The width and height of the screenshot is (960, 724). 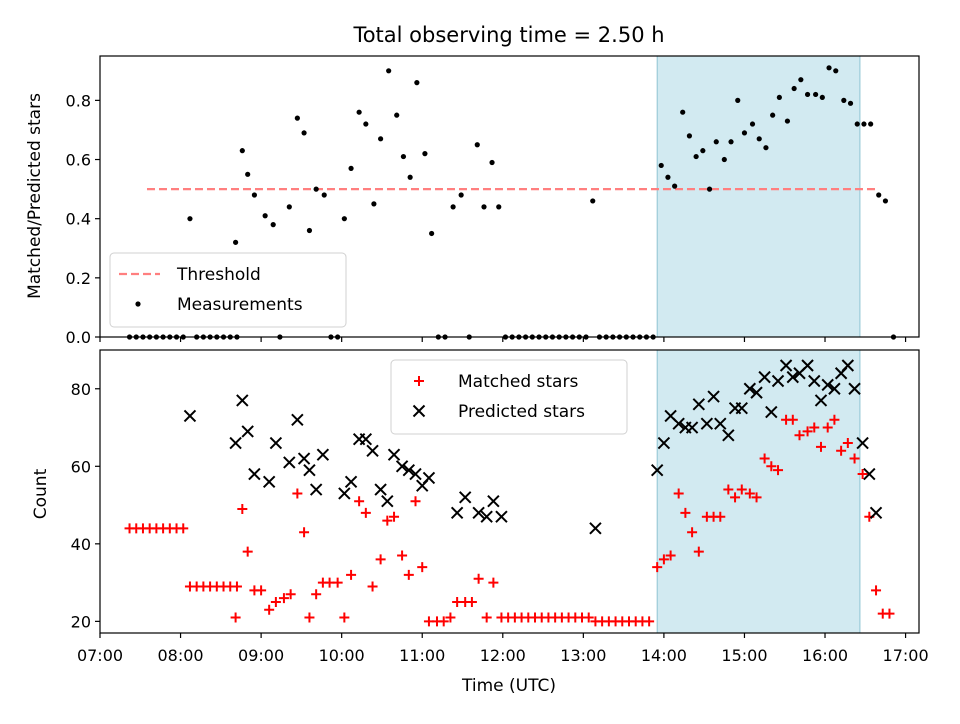 I want to click on bottom-x-tick-label: 16:00, so click(x=825, y=655).